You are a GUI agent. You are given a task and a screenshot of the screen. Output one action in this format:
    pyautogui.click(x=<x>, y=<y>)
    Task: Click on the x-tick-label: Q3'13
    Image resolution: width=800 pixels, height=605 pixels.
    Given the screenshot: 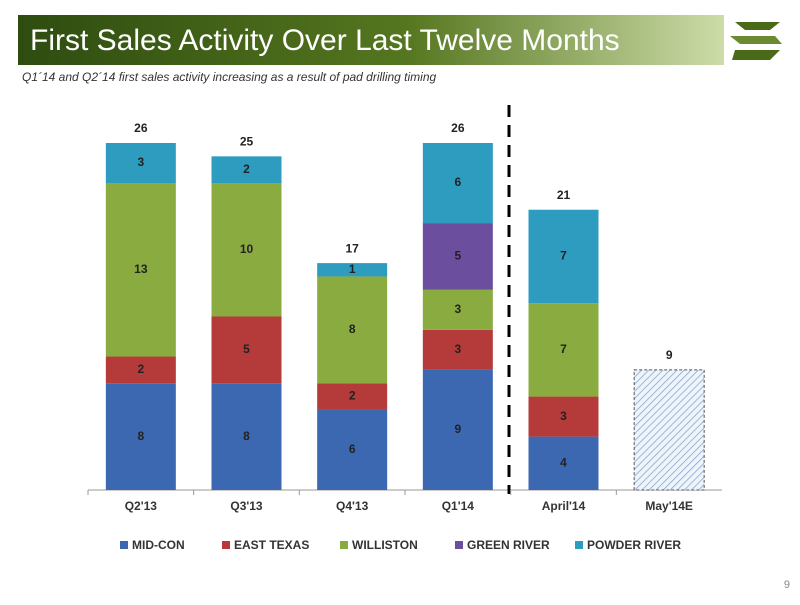 What is the action you would take?
    pyautogui.click(x=246, y=506)
    